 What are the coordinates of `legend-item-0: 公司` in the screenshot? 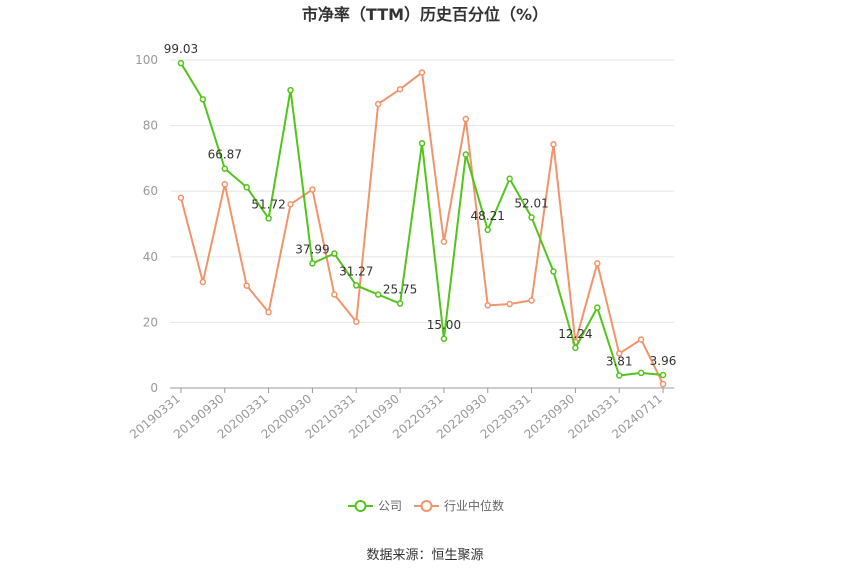 It's located at (375, 506).